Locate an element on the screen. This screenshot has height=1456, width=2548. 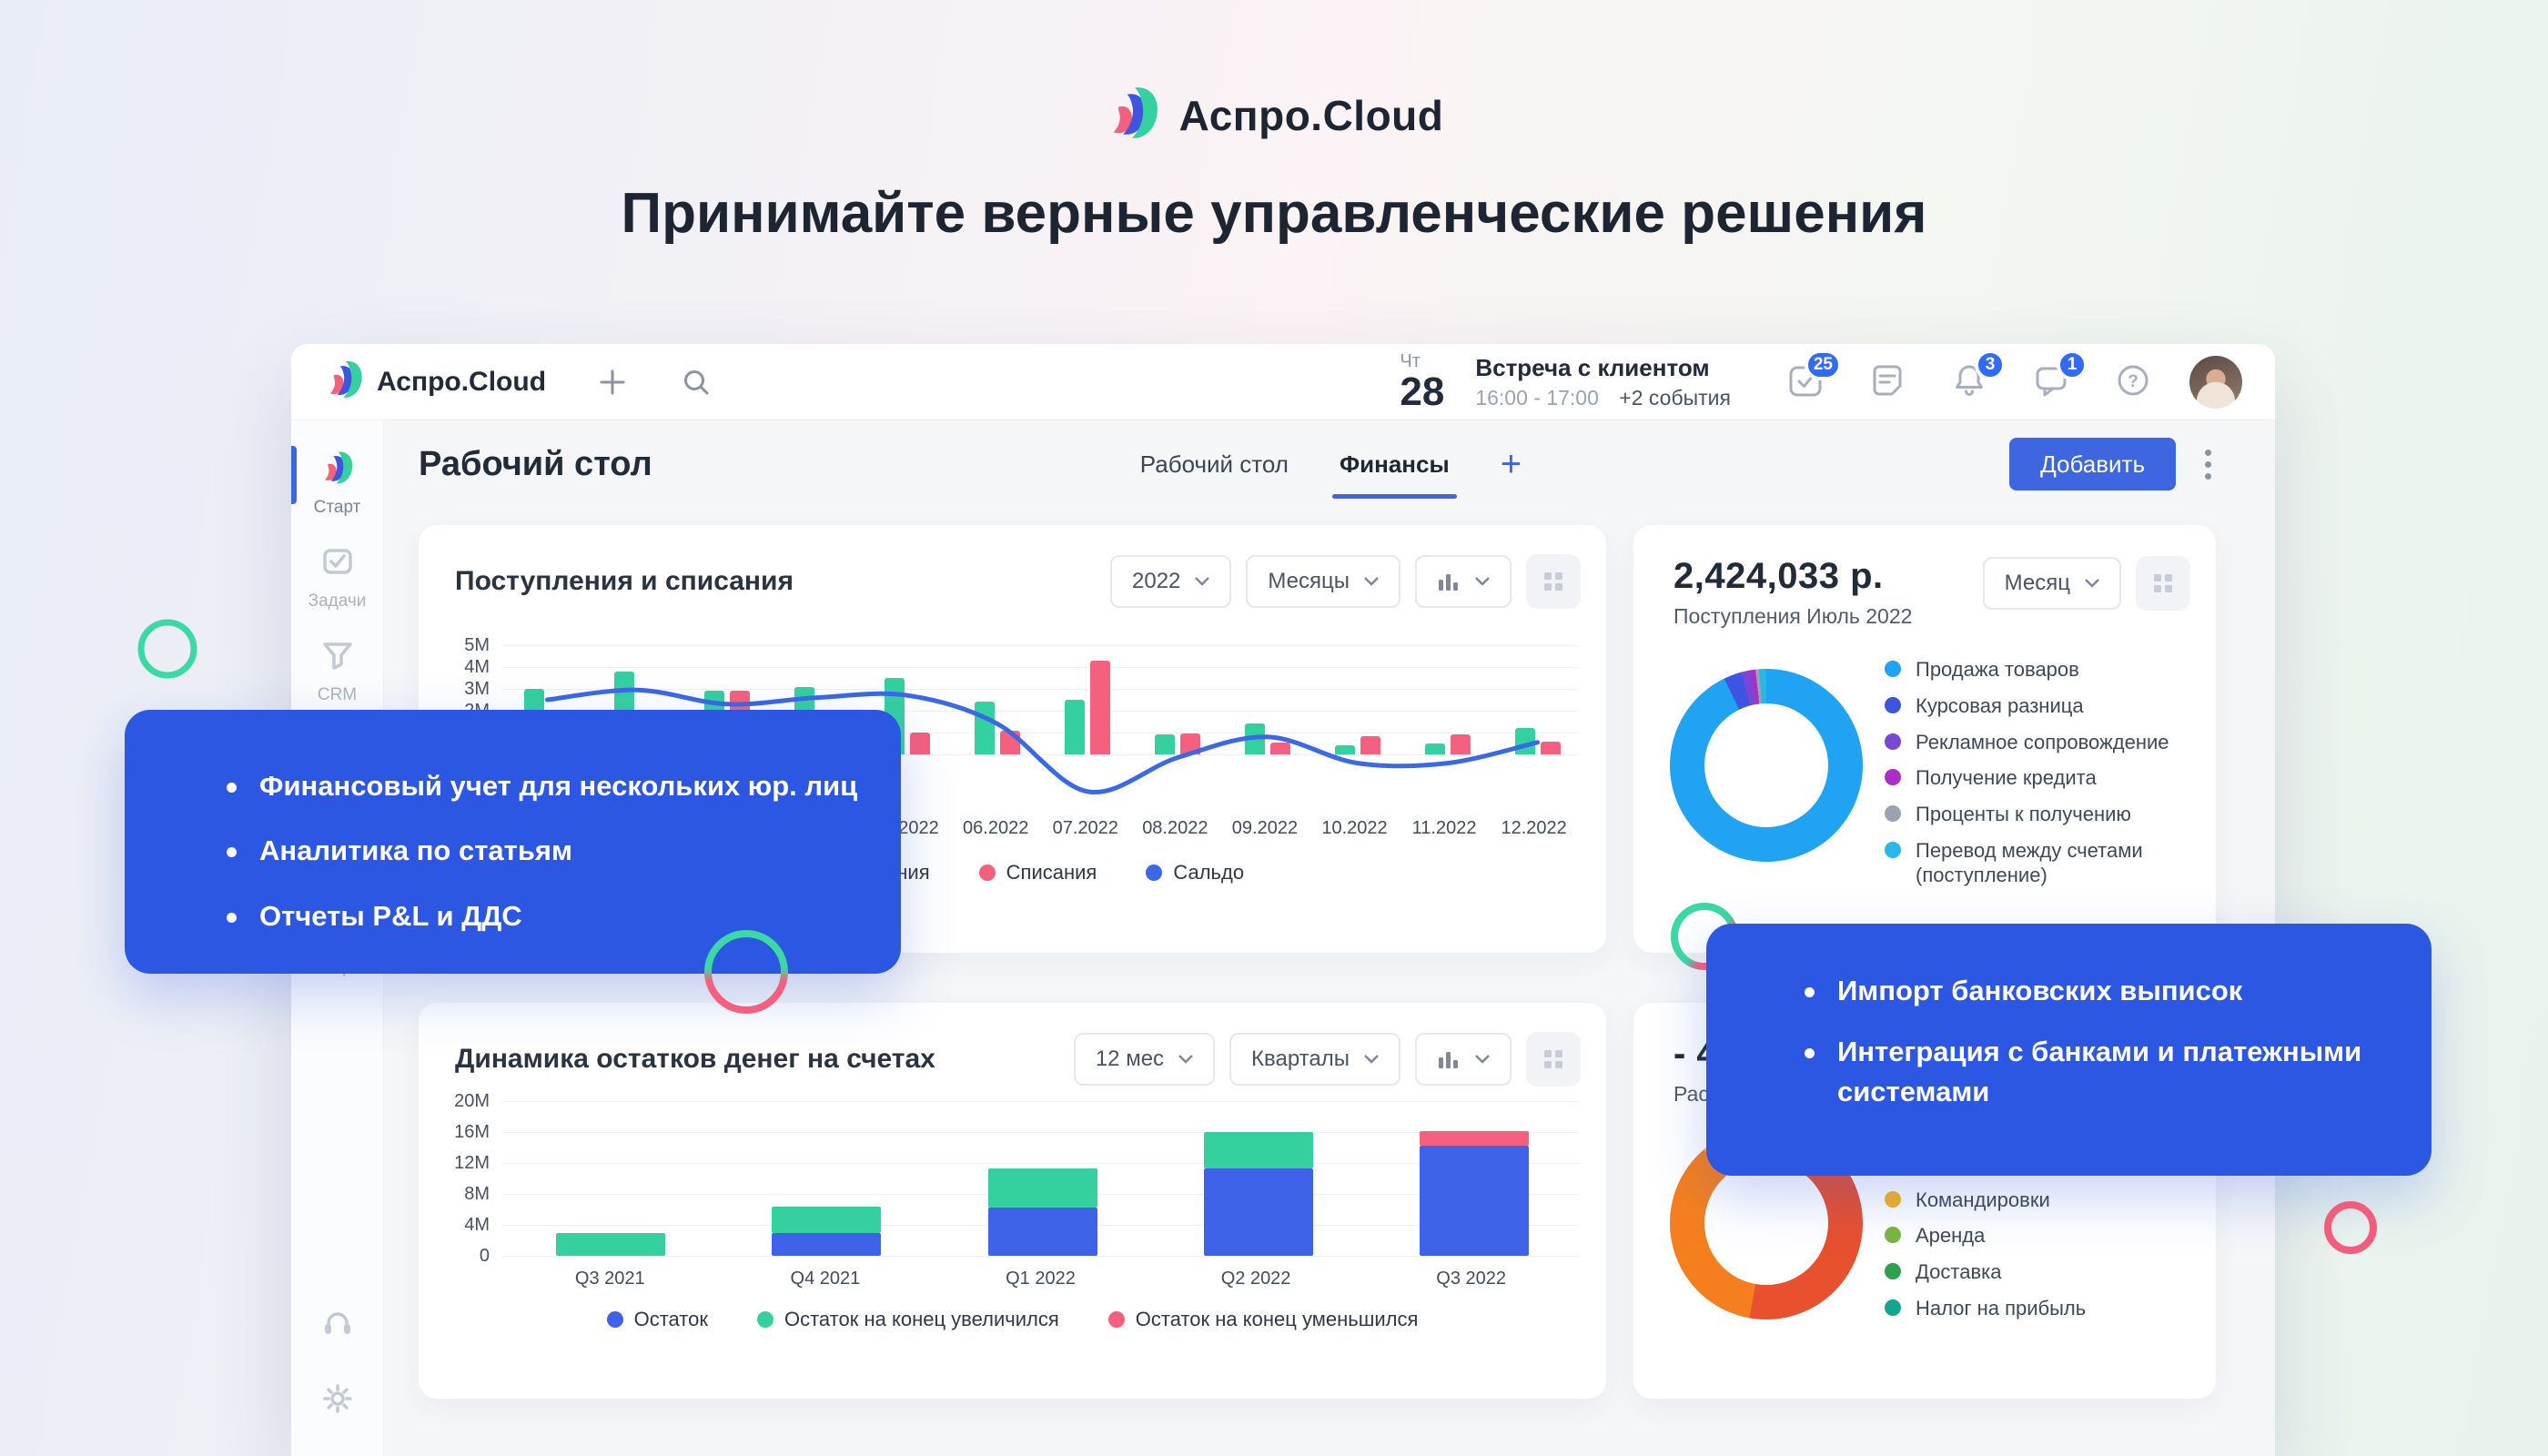
x-axis-label: 09.2022 is located at coordinates (1265, 828).